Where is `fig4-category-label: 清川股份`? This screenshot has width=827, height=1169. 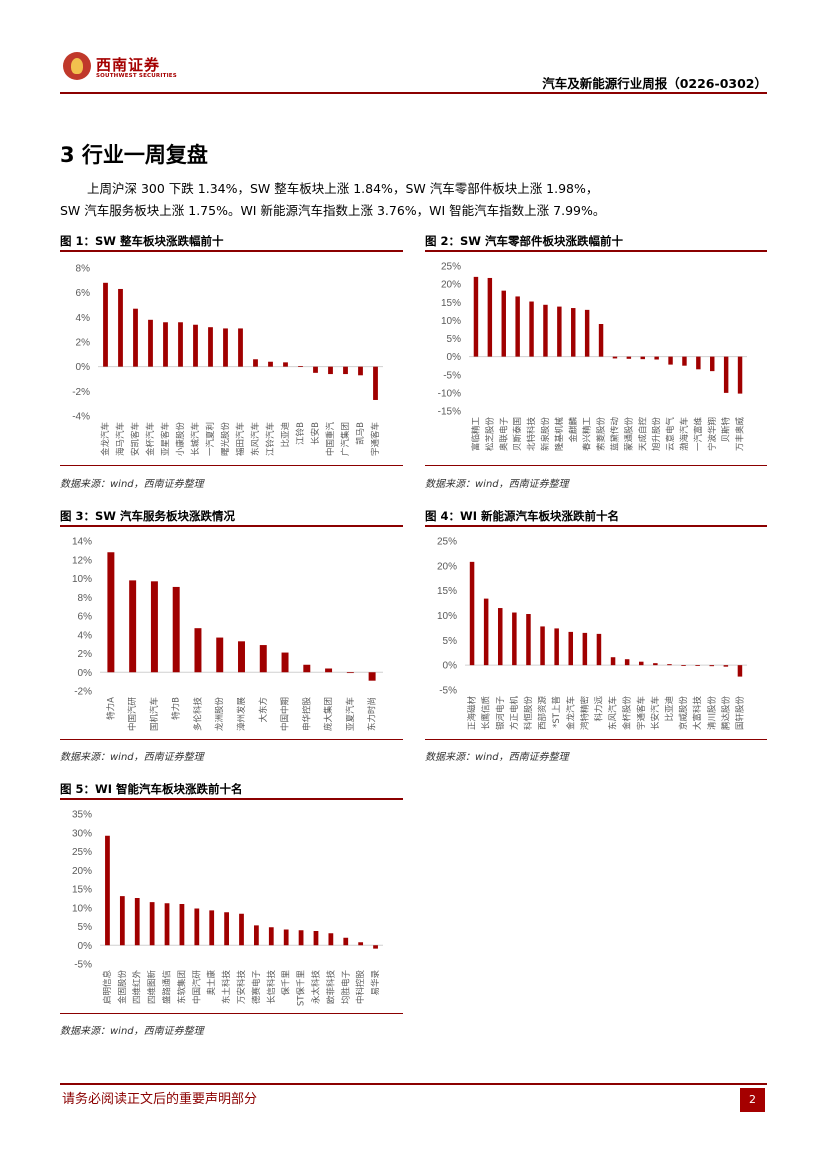
fig4-category-label: 清川股份 is located at coordinates (711, 713).